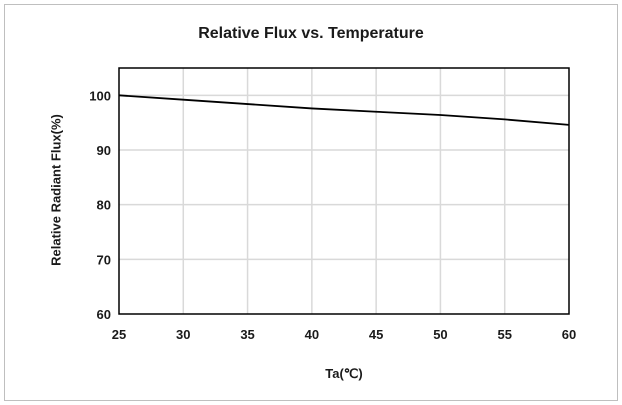 The height and width of the screenshot is (405, 622). What do you see at coordinates (311, 33) in the screenshot?
I see `chart-title: Relative Flux vs. Temperature` at bounding box center [311, 33].